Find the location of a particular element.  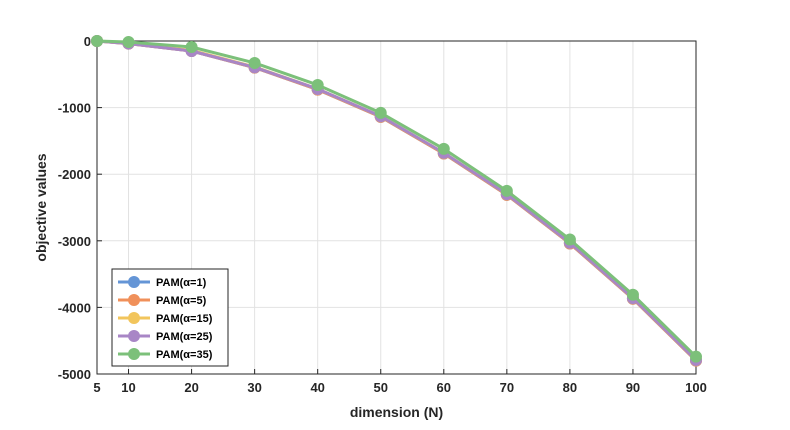

x-axis-label: dimension (N) is located at coordinates (396, 412).